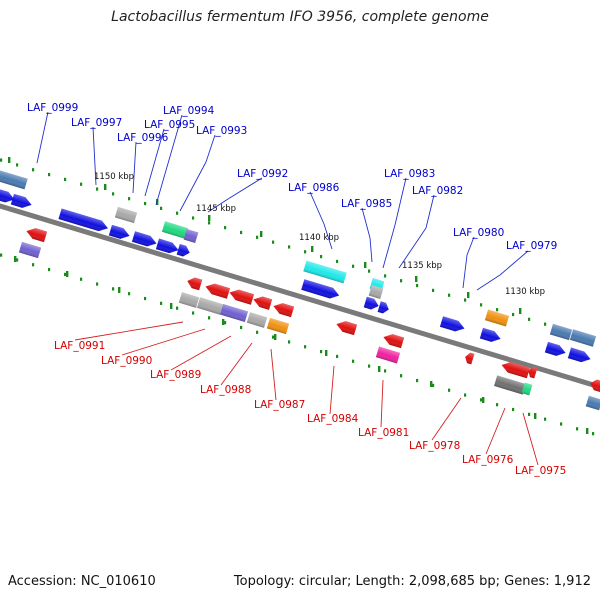 This screenshot has height=600, width=600. What do you see at coordinates (169, 125) in the screenshot?
I see `gene-label-laf0995: LAF_0995` at bounding box center [169, 125].